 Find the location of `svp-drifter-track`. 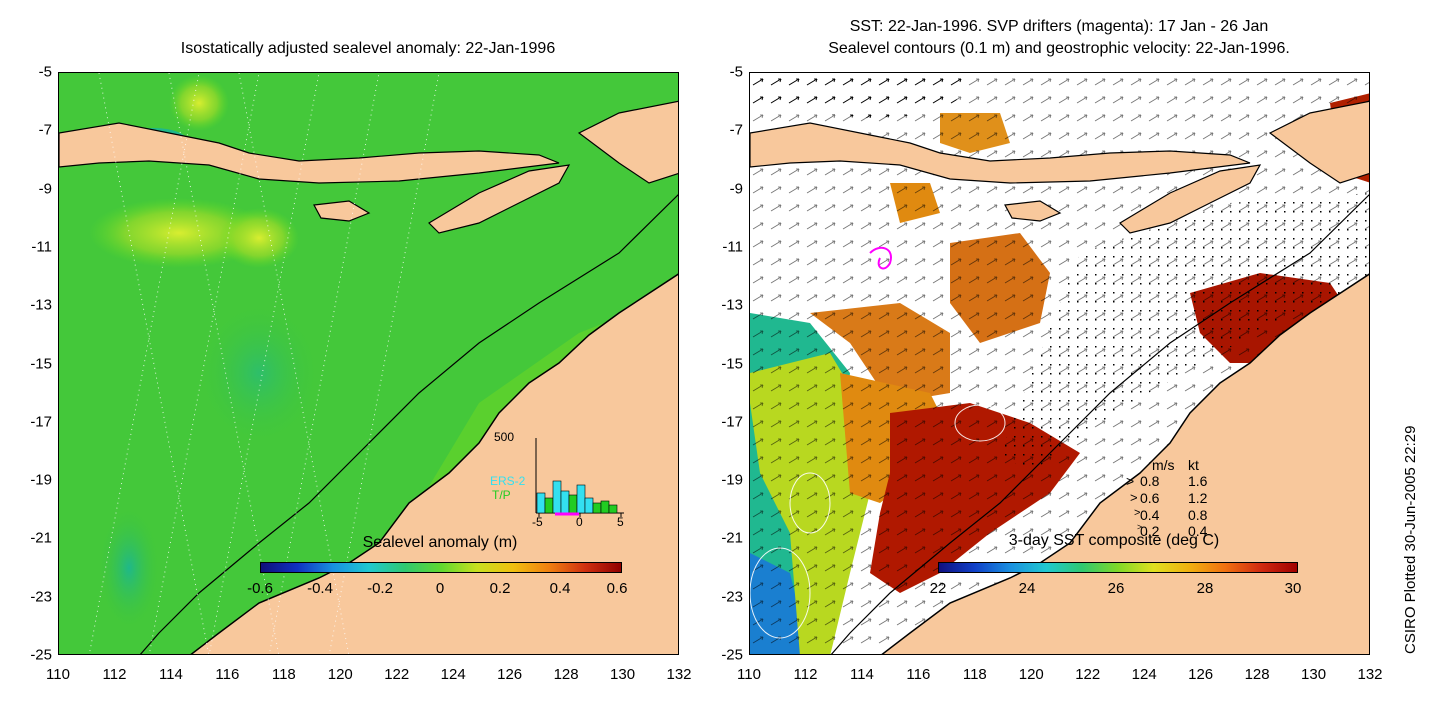

svp-drifter-track is located at coordinates (880, 258).